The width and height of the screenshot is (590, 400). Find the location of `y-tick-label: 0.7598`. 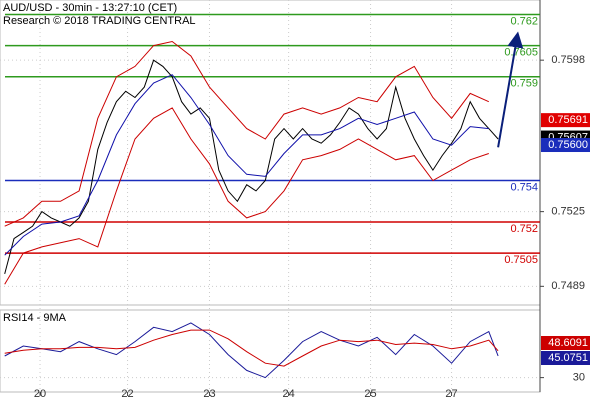

y-tick-label: 0.7598 is located at coordinates (568, 60).